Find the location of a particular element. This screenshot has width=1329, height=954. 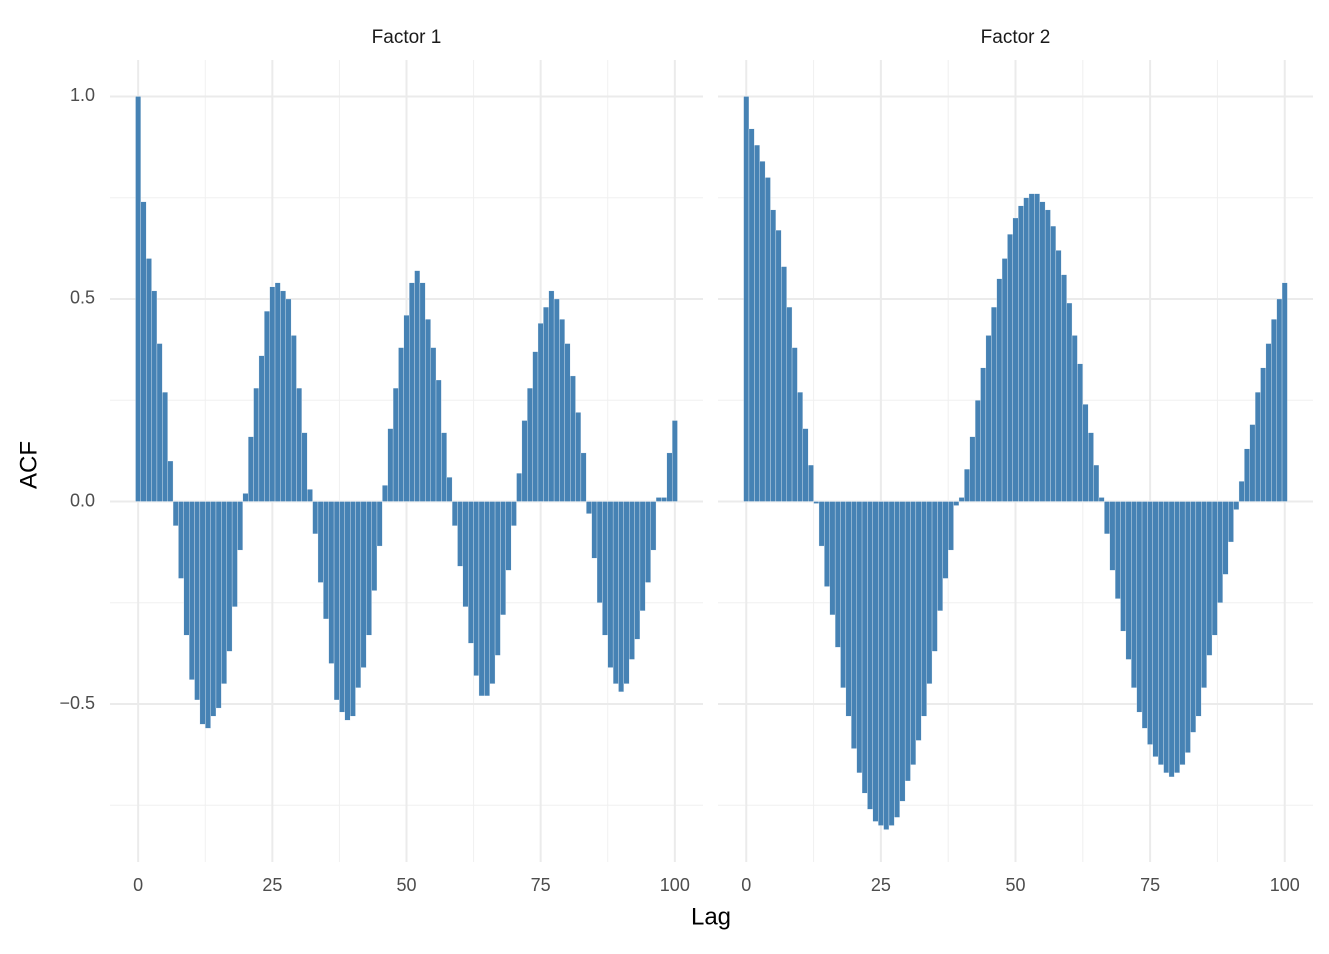

x-tick-label: 25 is located at coordinates (881, 885).